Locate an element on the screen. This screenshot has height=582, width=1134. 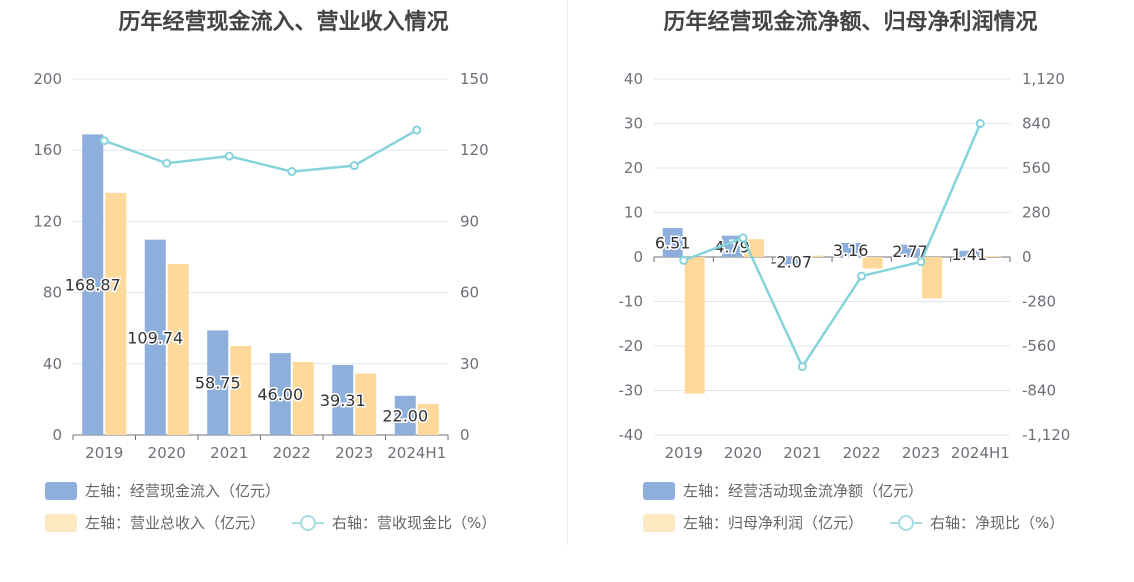
bar-data-label: 58.75 is located at coordinates (218, 383).